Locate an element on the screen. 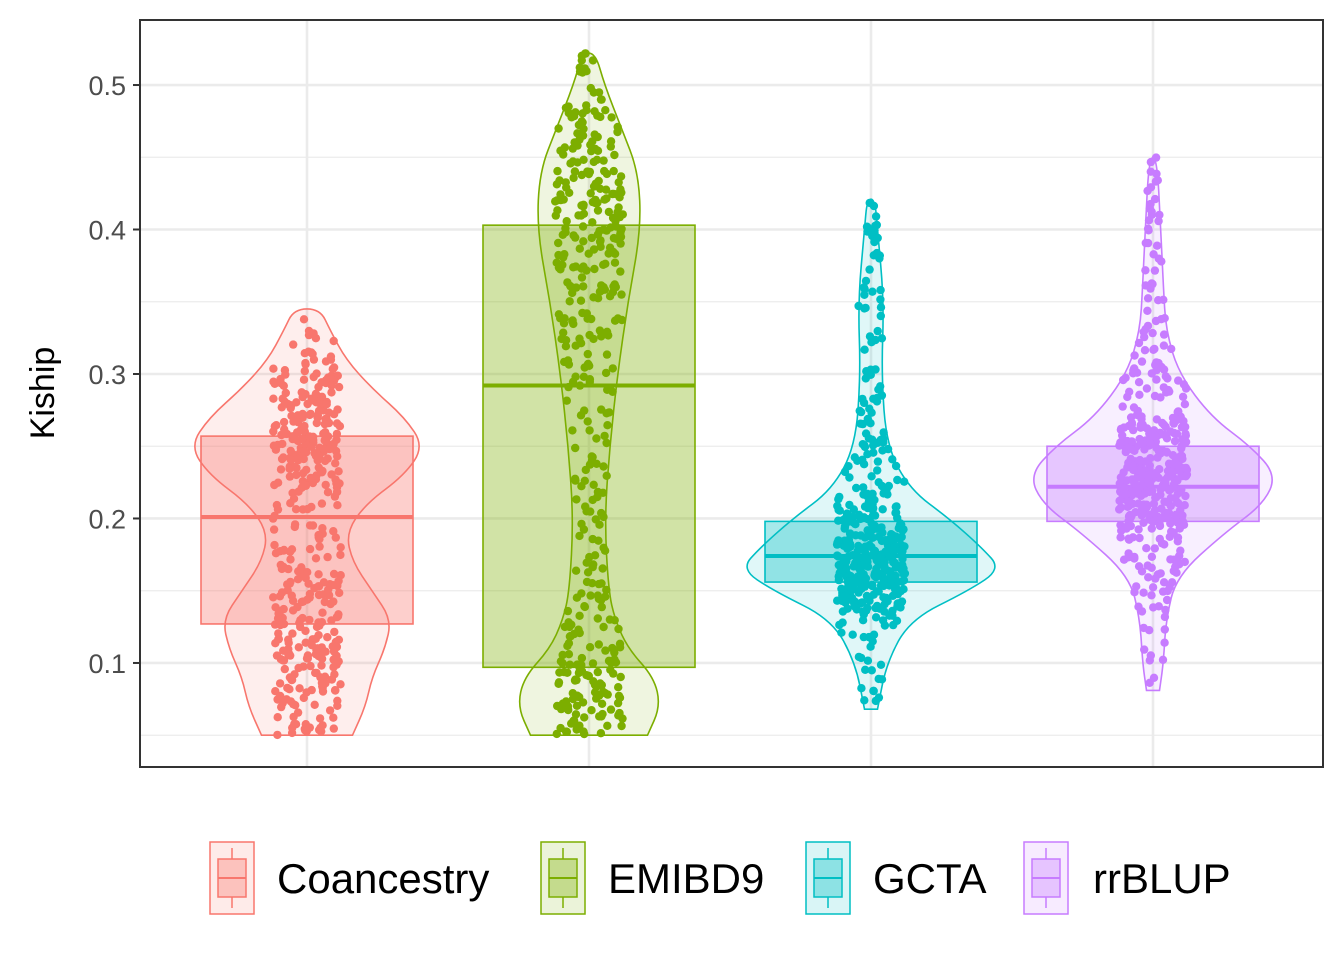 This screenshot has height=965, width=1344. y-tick-label: 0.4 is located at coordinates (107, 231).